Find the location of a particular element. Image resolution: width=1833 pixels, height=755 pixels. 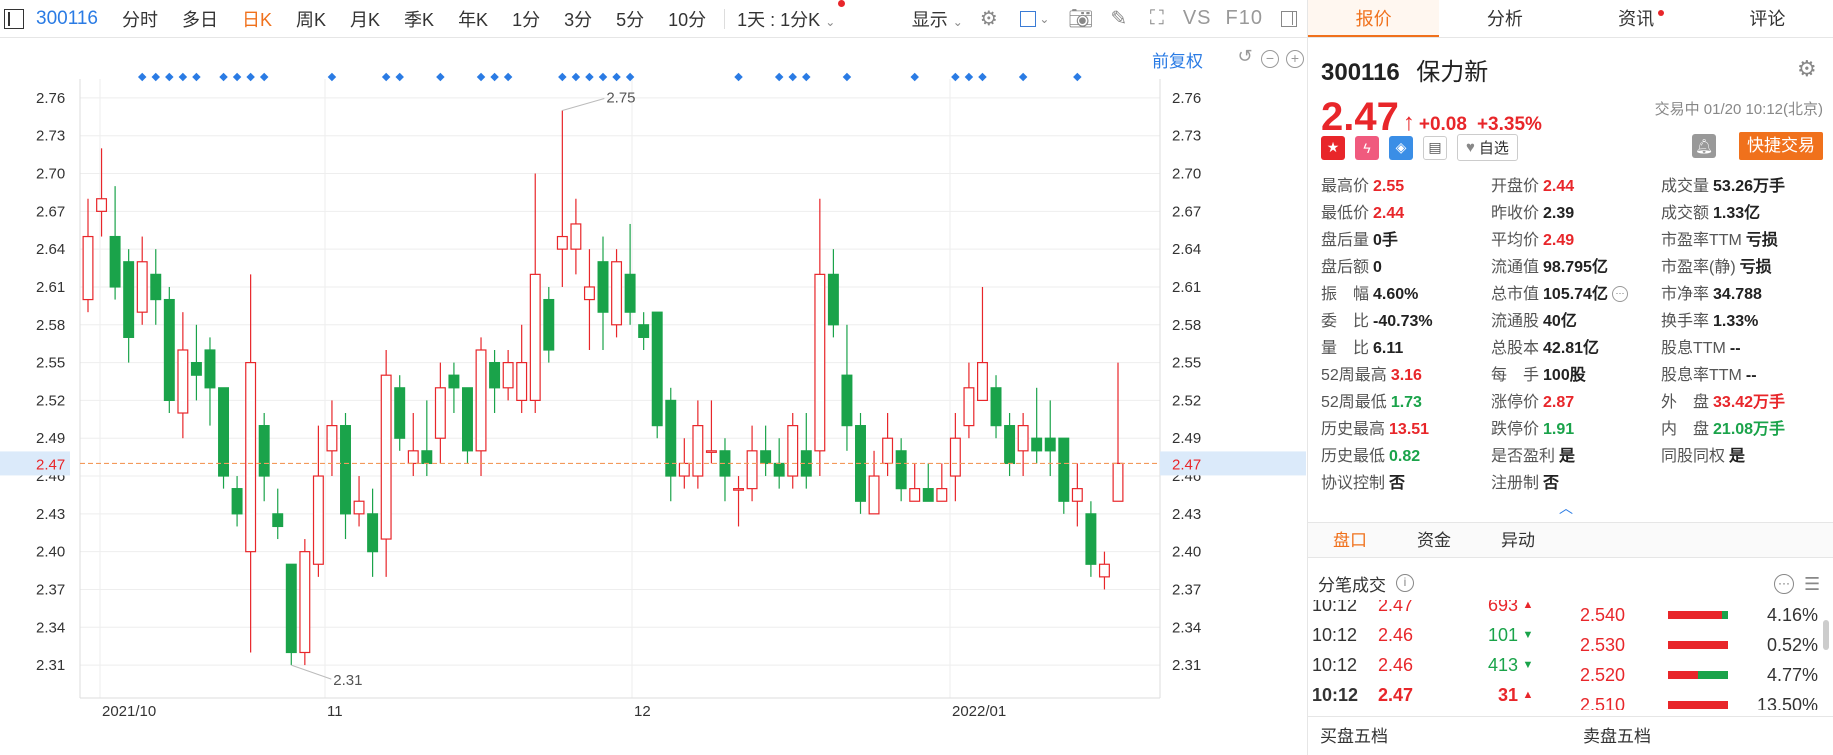

tab-3: 评论 is located at coordinates (1767, 18).